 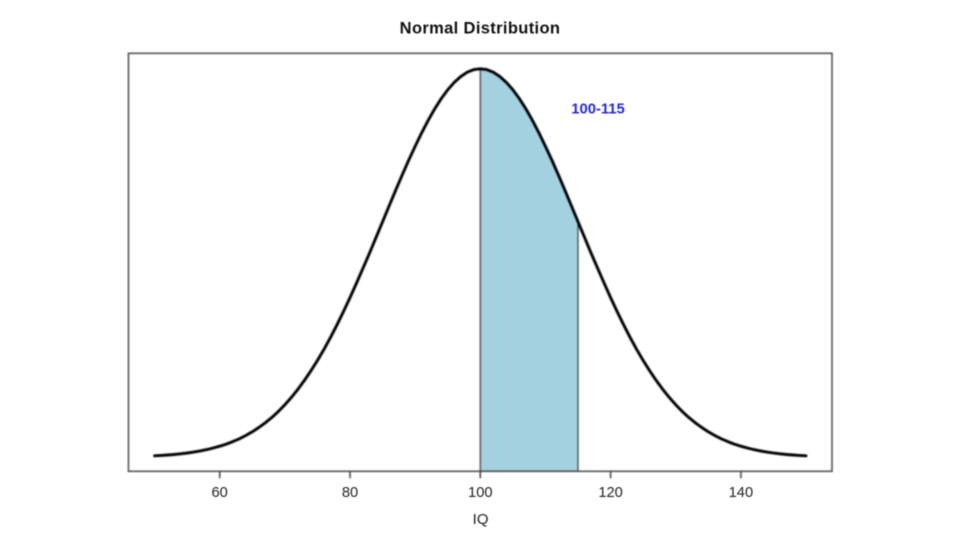 I want to click on svg-text: 60, so click(x=220, y=493).